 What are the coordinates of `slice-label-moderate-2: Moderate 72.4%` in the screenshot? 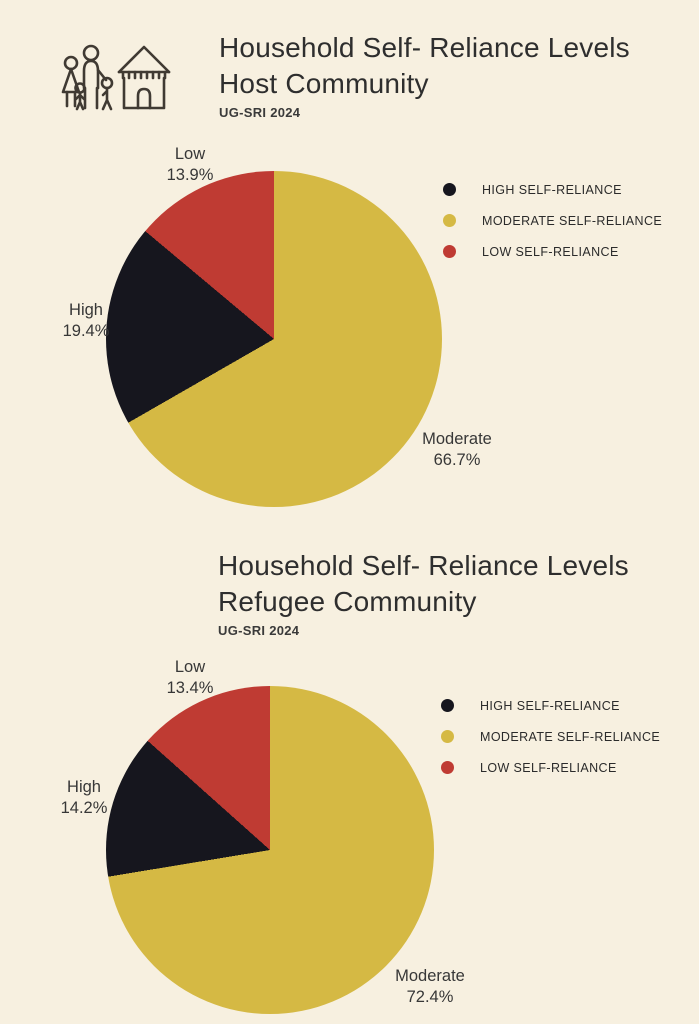 It's located at (430, 987).